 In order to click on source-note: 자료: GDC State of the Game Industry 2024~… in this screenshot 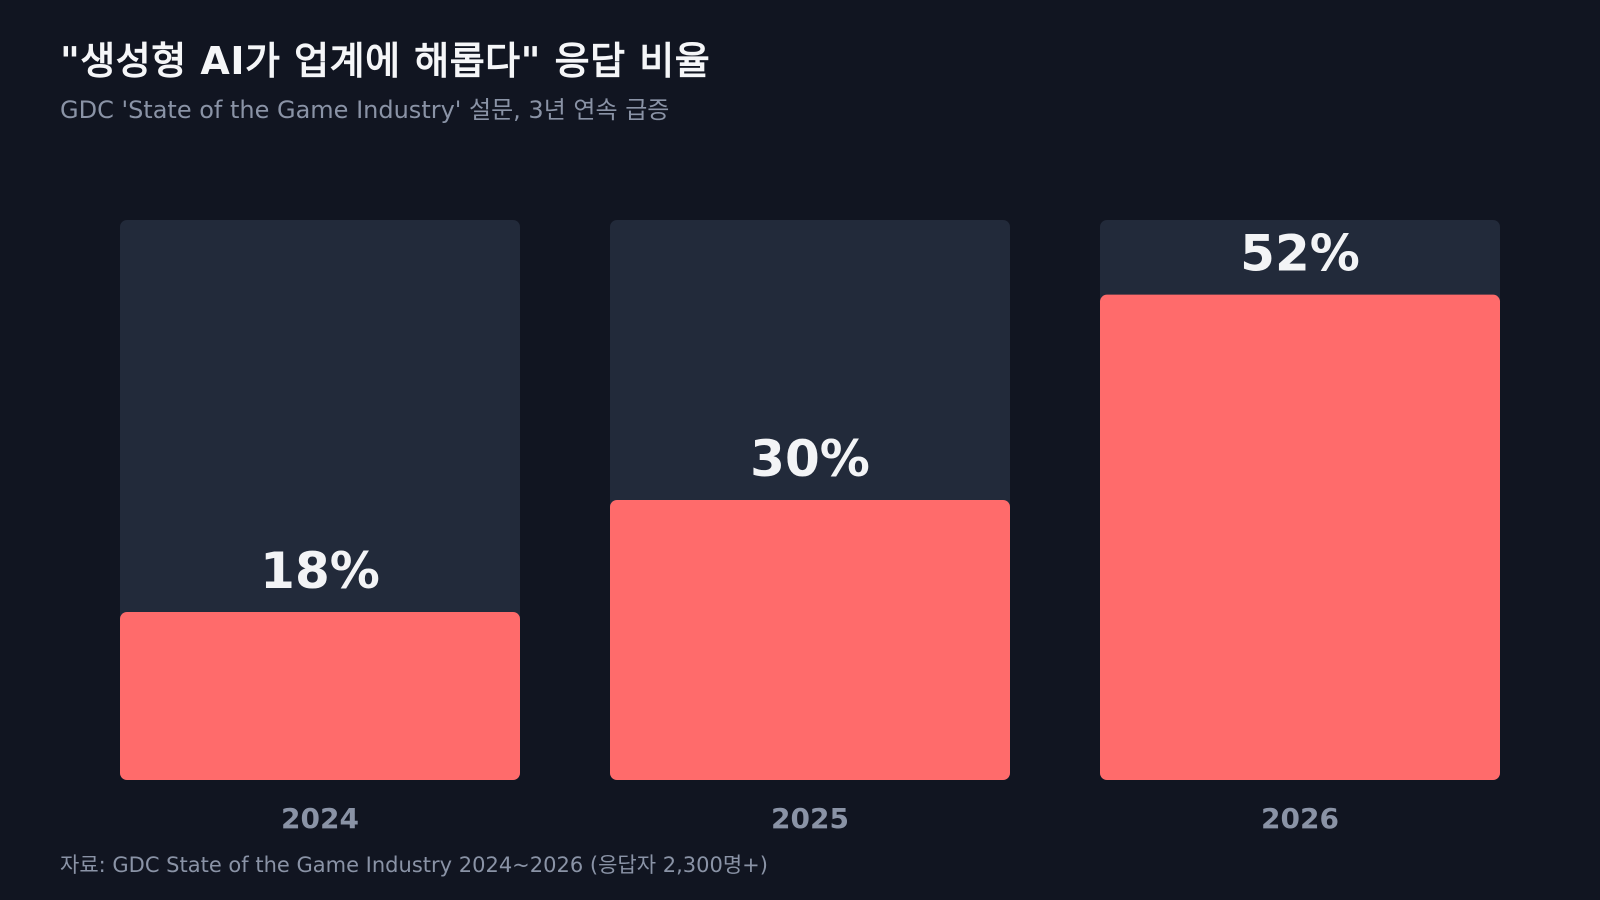, I will do `click(414, 865)`.